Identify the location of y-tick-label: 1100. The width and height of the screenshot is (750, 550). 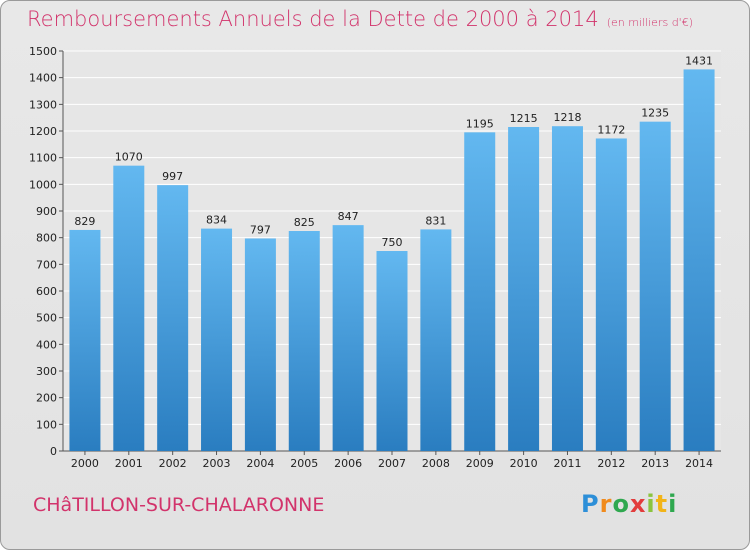
(43, 158).